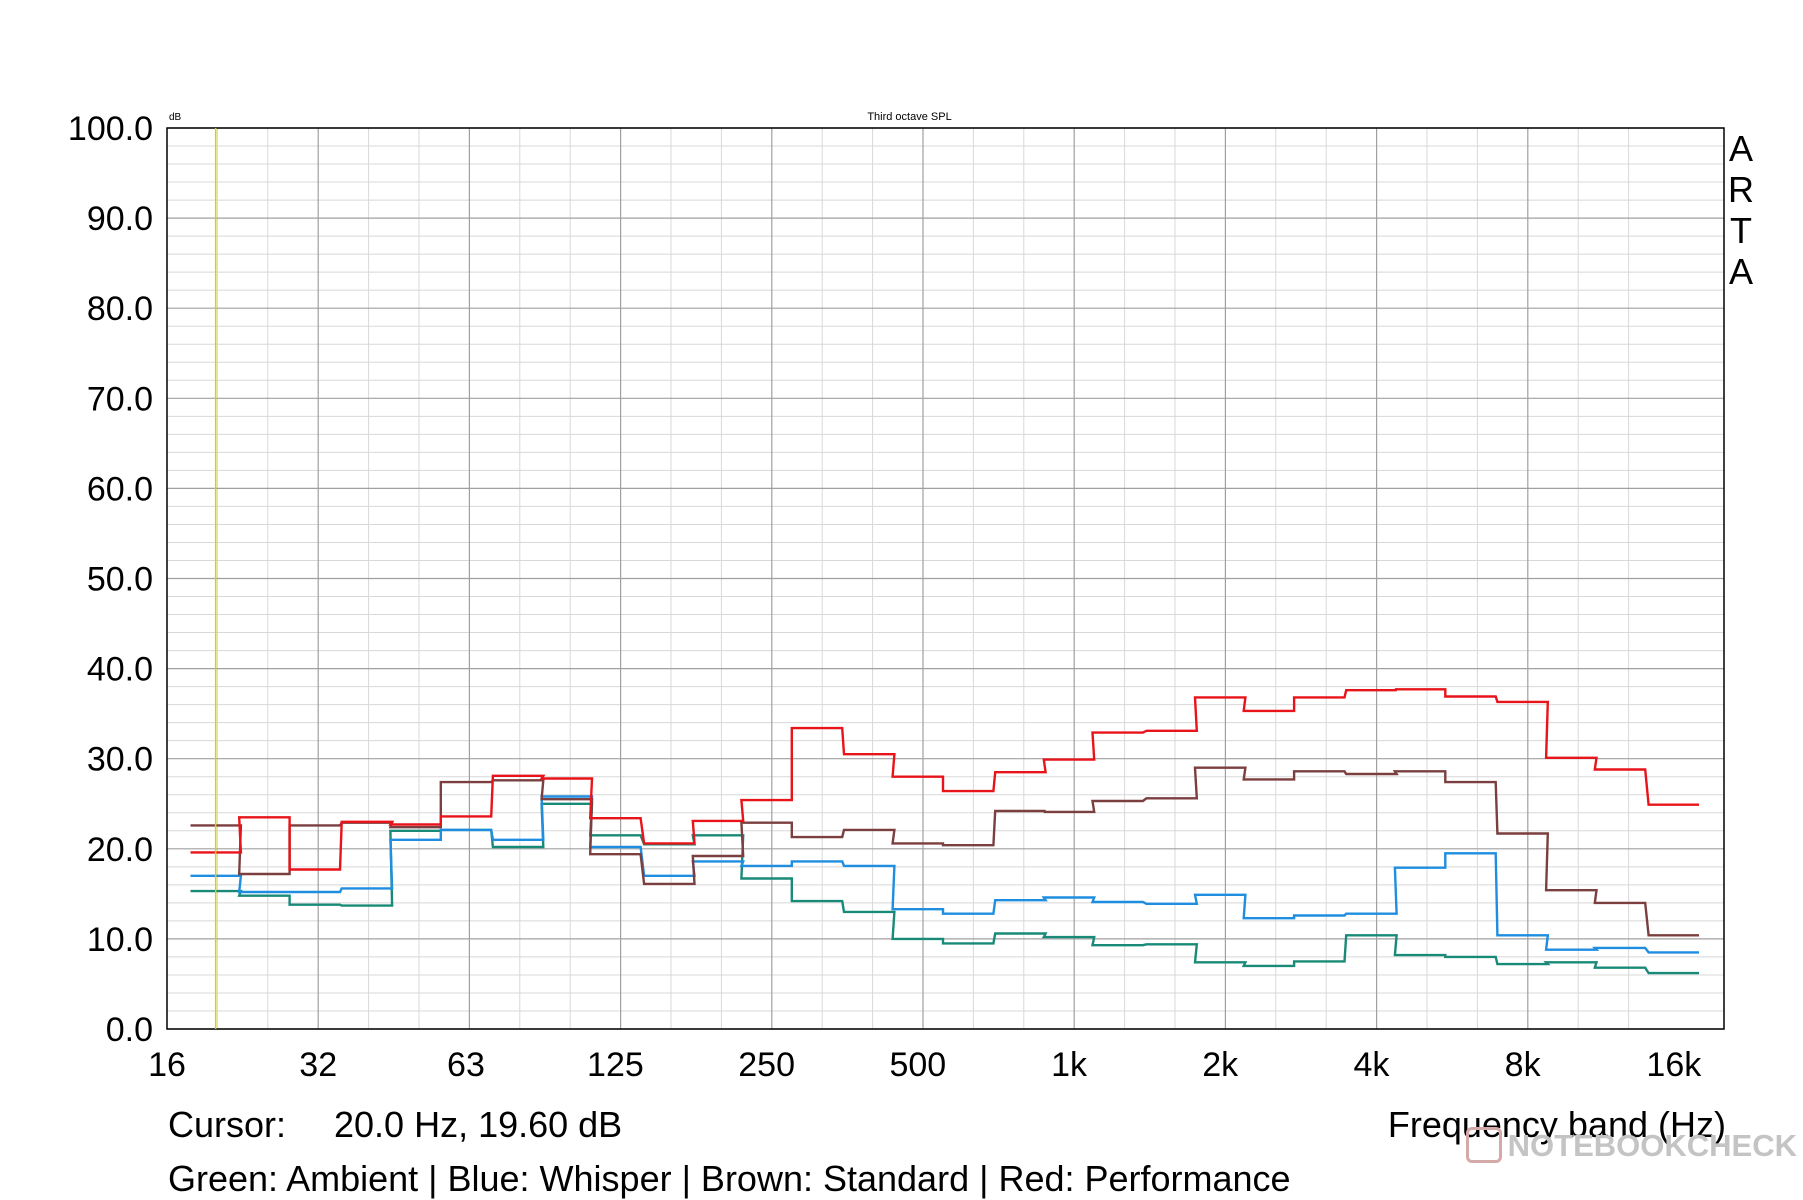  I want to click on x-tick-label: 63, so click(466, 1065).